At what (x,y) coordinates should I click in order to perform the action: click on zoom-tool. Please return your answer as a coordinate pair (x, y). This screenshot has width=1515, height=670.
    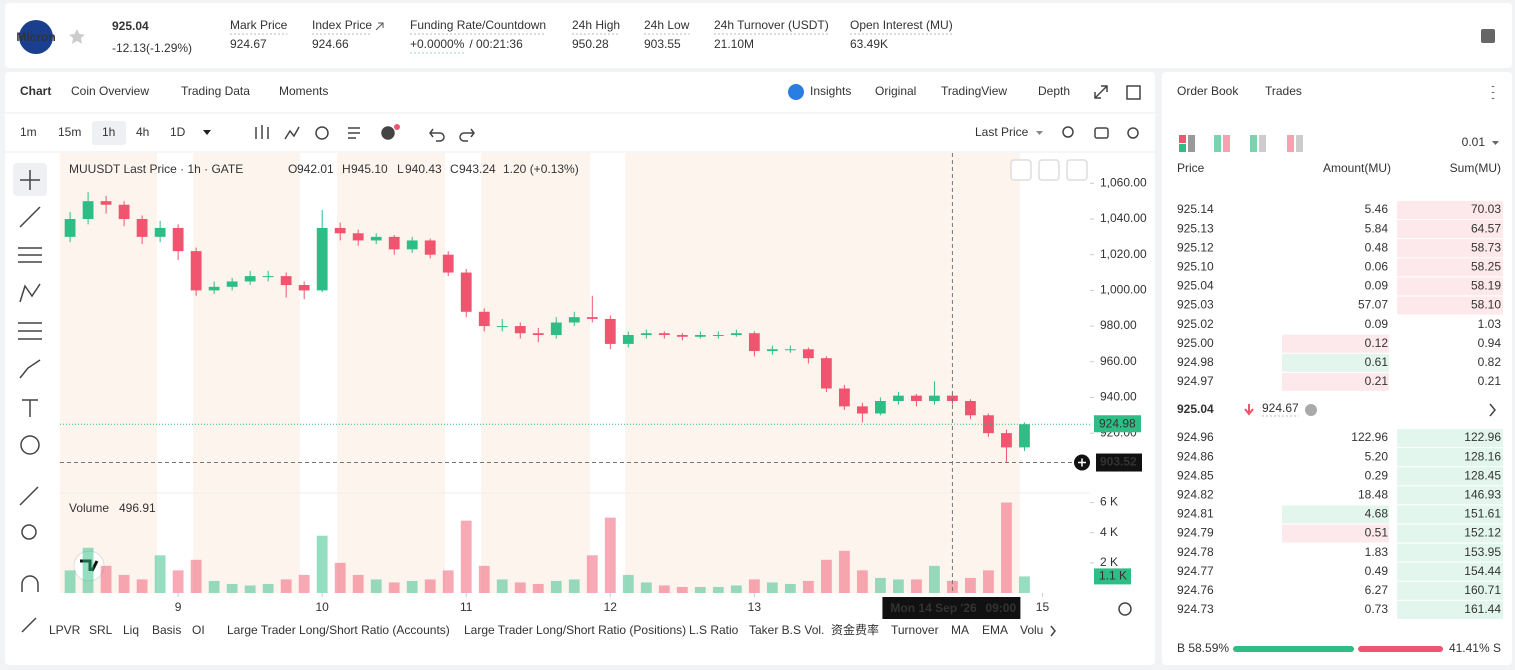
    Looking at the image, I should click on (29, 532).